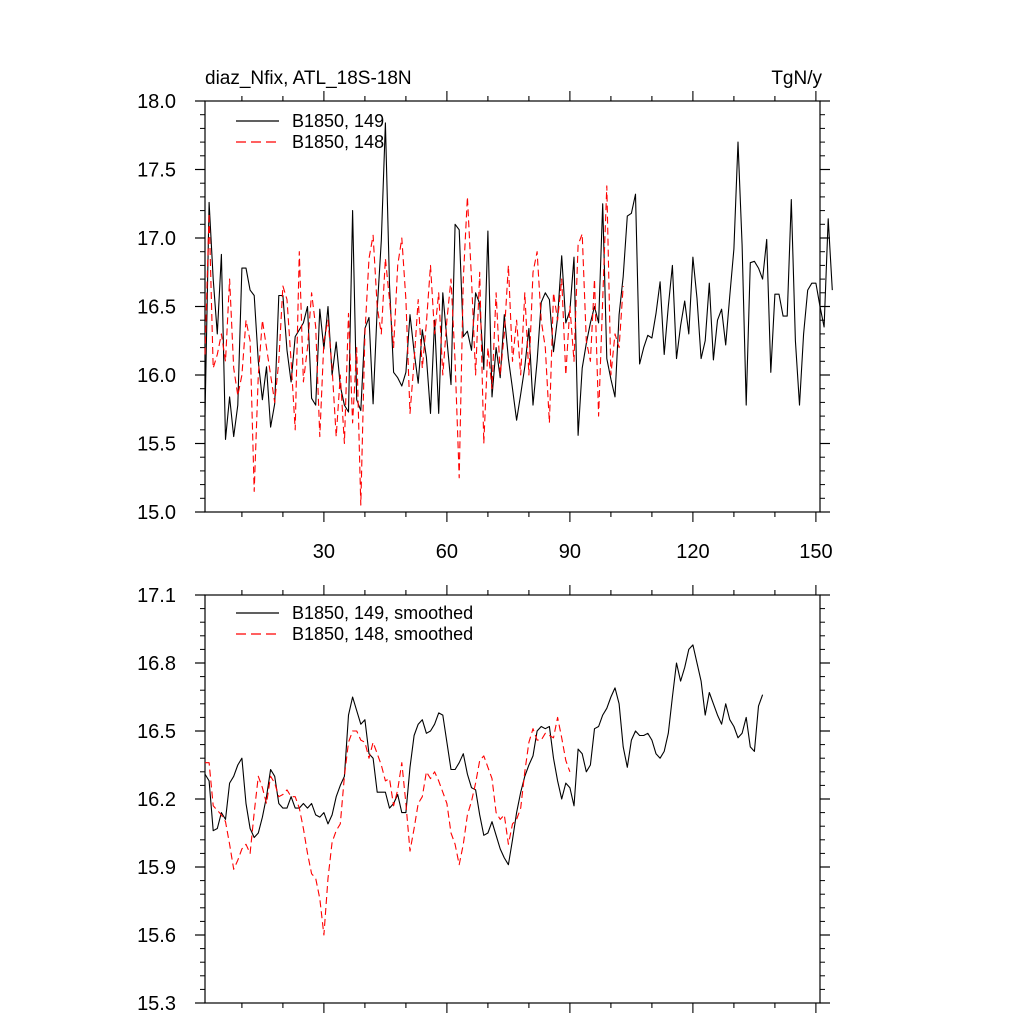 This screenshot has width=1024, height=1024. Describe the element at coordinates (796, 78) in the screenshot. I see `units-label: TgN/y` at that location.